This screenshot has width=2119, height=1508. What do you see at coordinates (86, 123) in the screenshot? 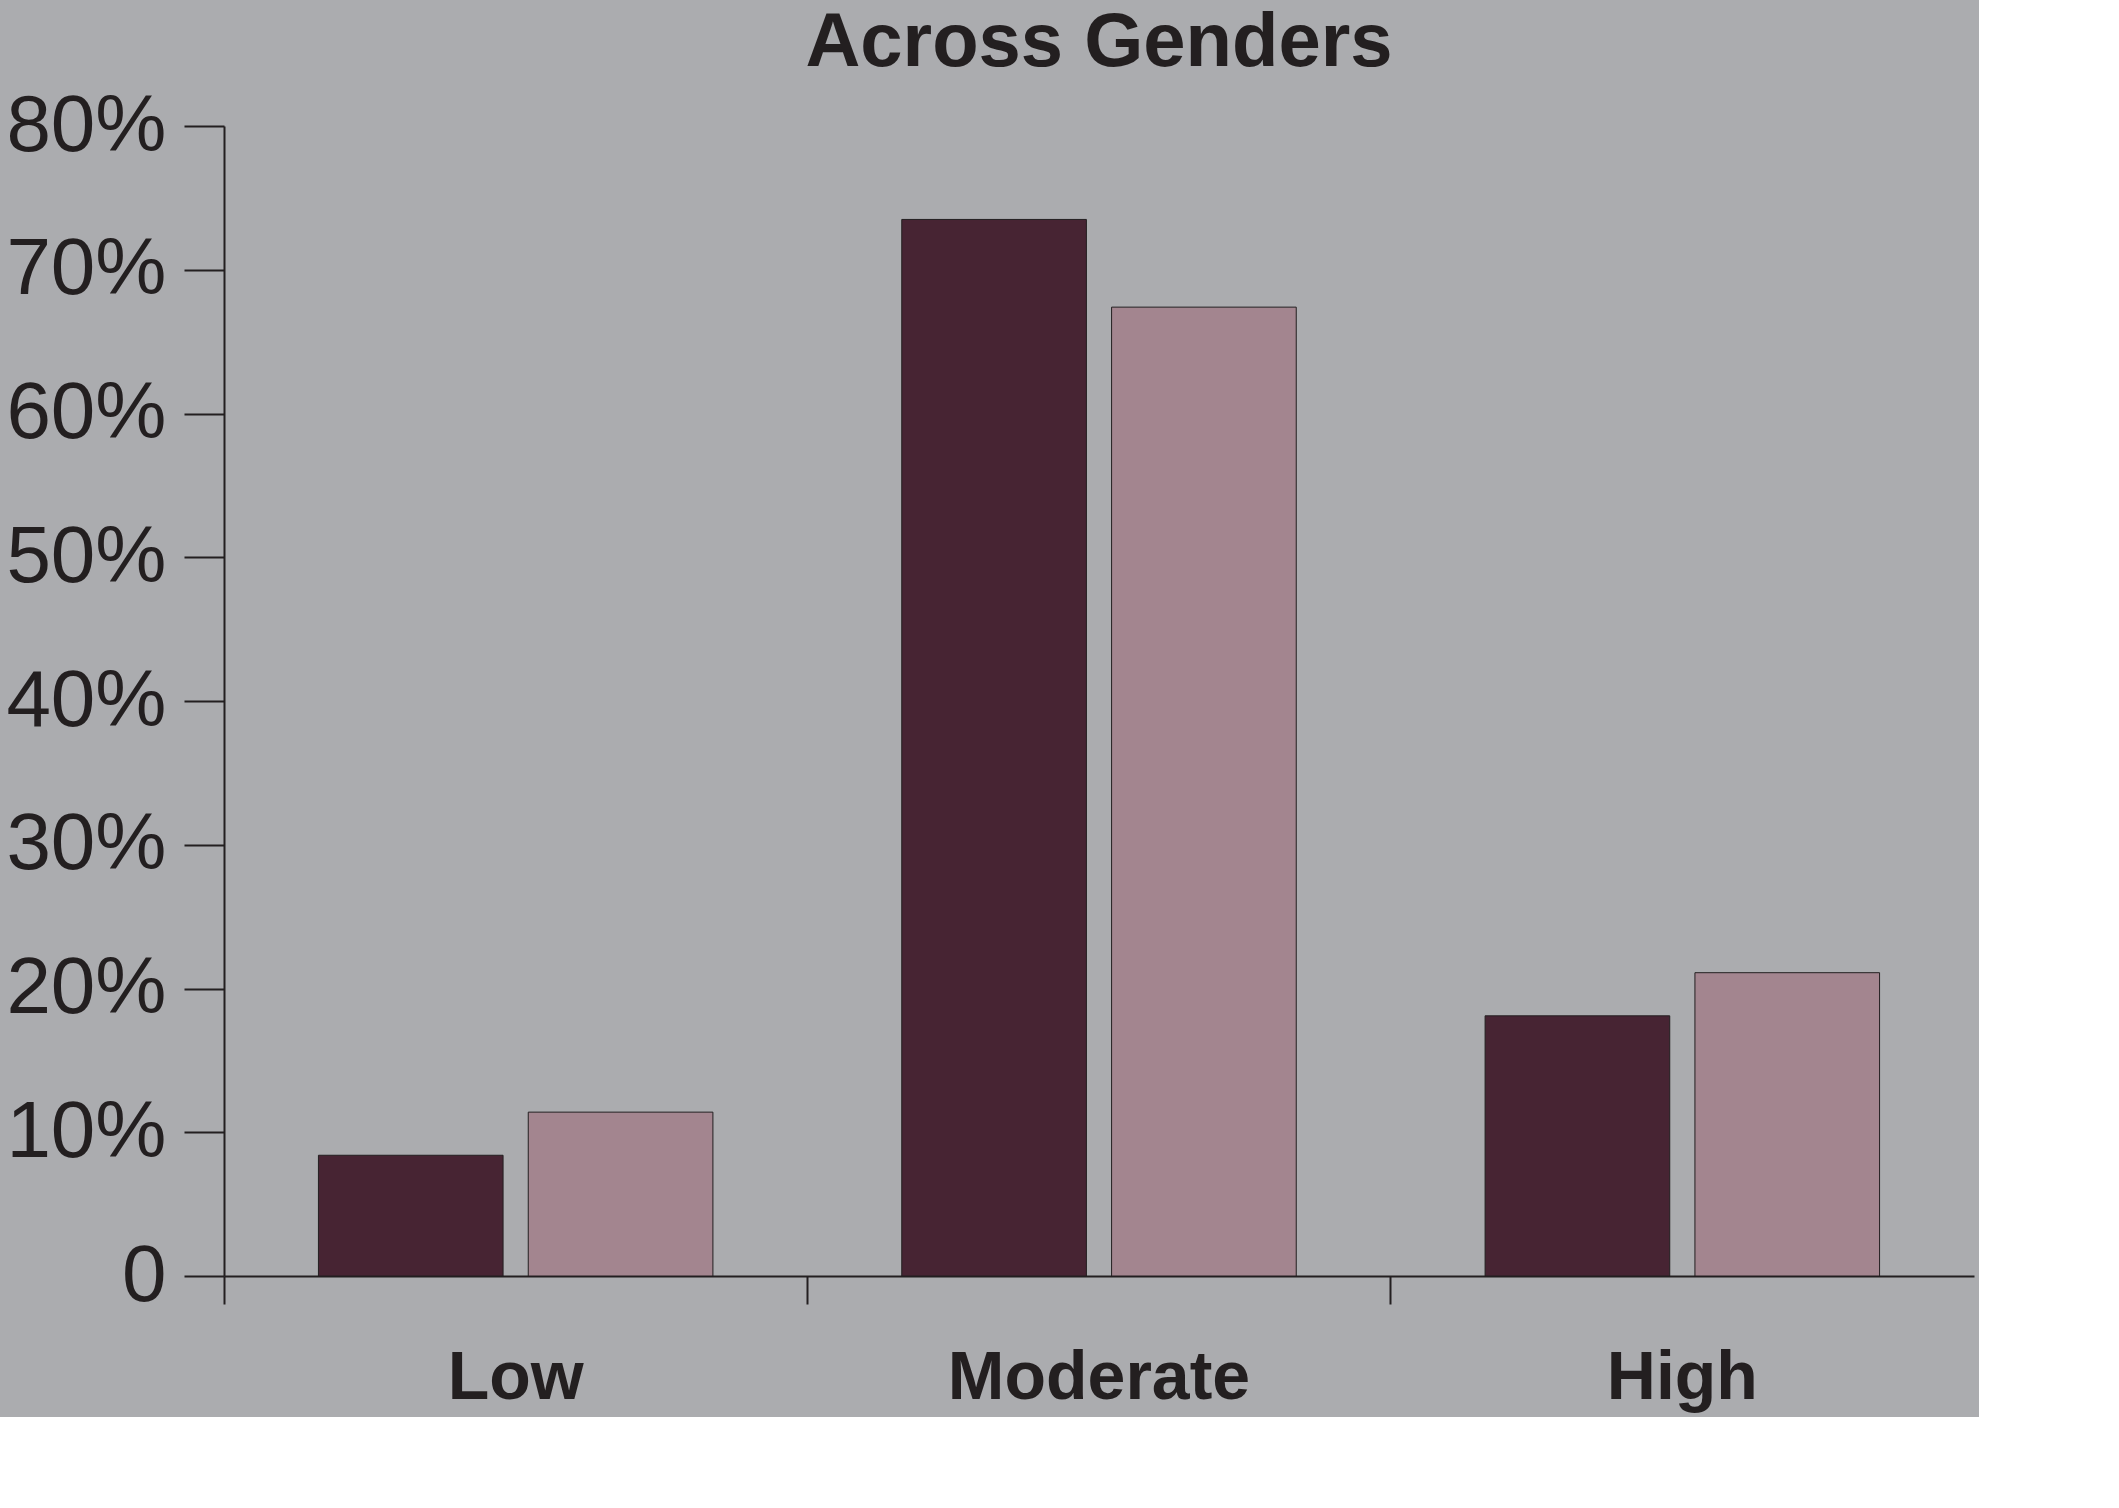
I see `y-tick-label: 80%` at bounding box center [86, 123].